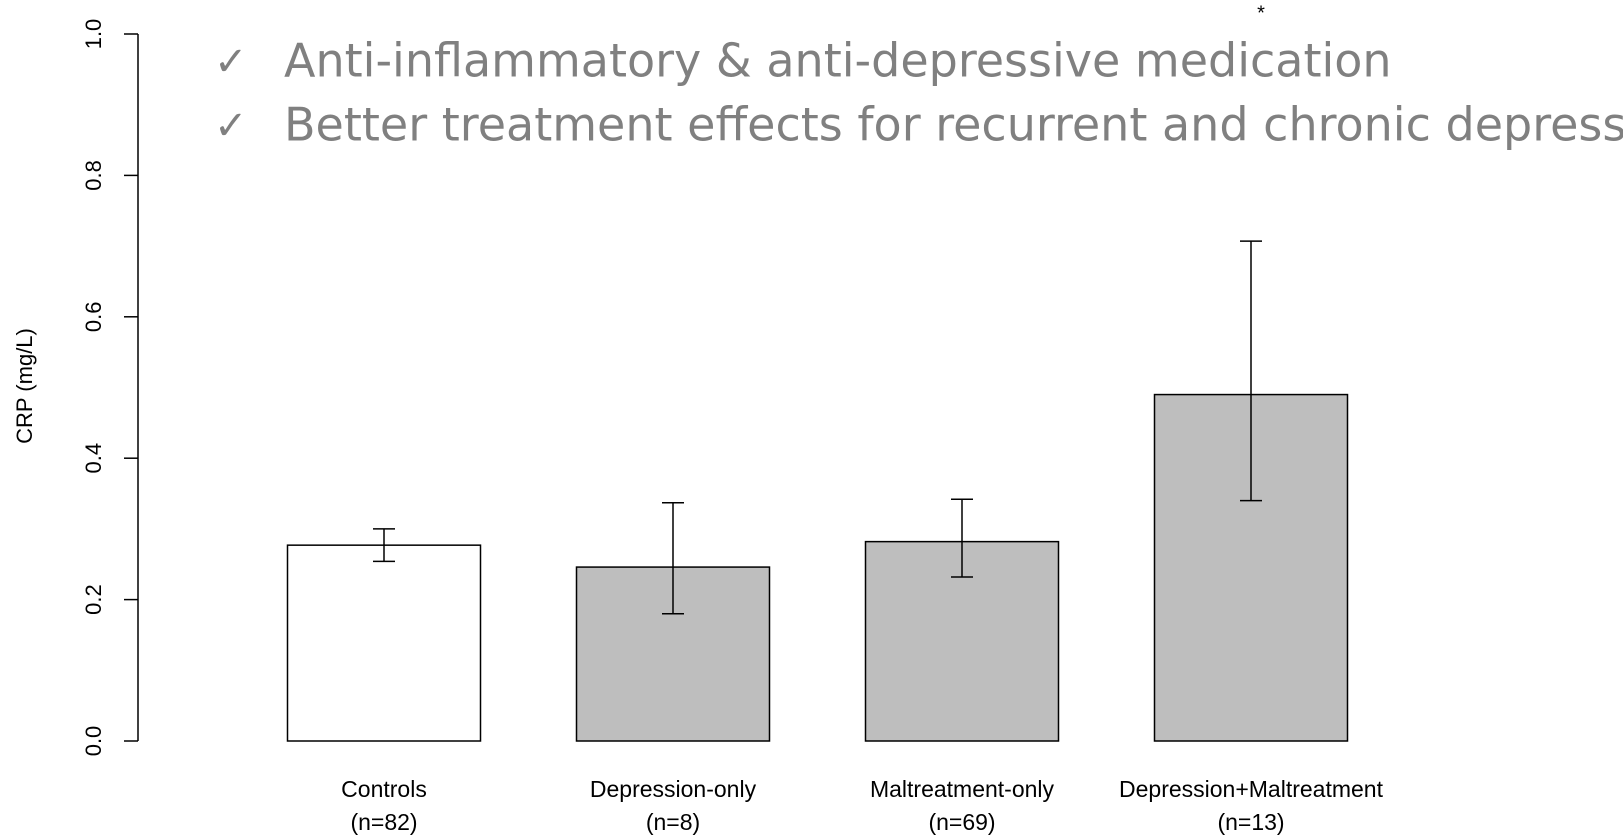 This screenshot has height=836, width=1623. Describe the element at coordinates (384, 643) in the screenshot. I see `bar` at that location.